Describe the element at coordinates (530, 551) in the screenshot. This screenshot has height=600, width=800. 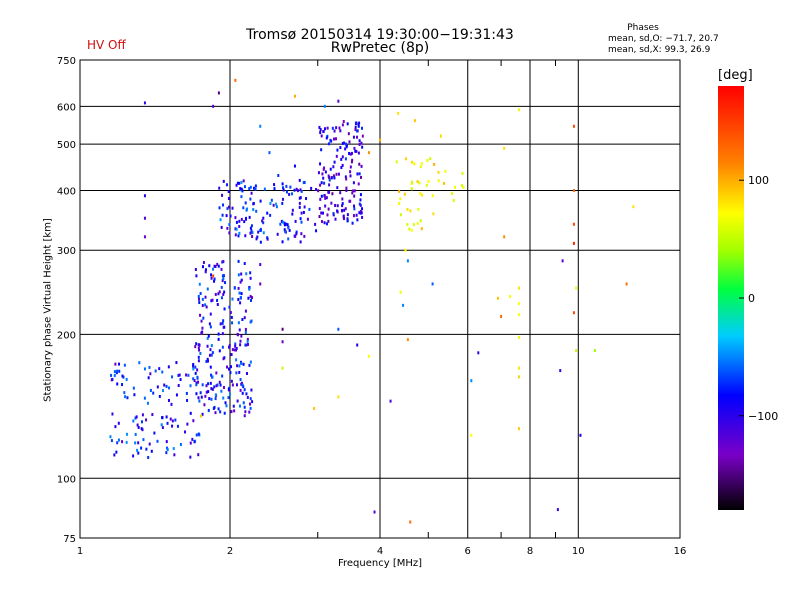
I see `x-tick-label: 8` at that location.